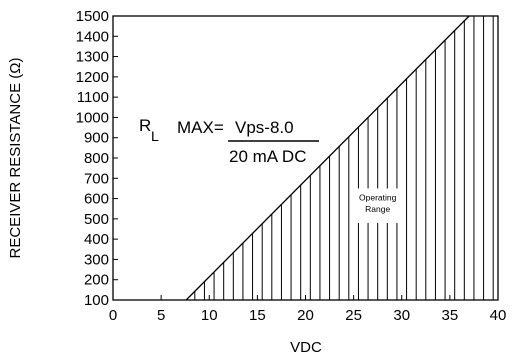 Image resolution: width=512 pixels, height=360 pixels. Describe the element at coordinates (96, 178) in the screenshot. I see `y-tick-label-700: 700` at that location.